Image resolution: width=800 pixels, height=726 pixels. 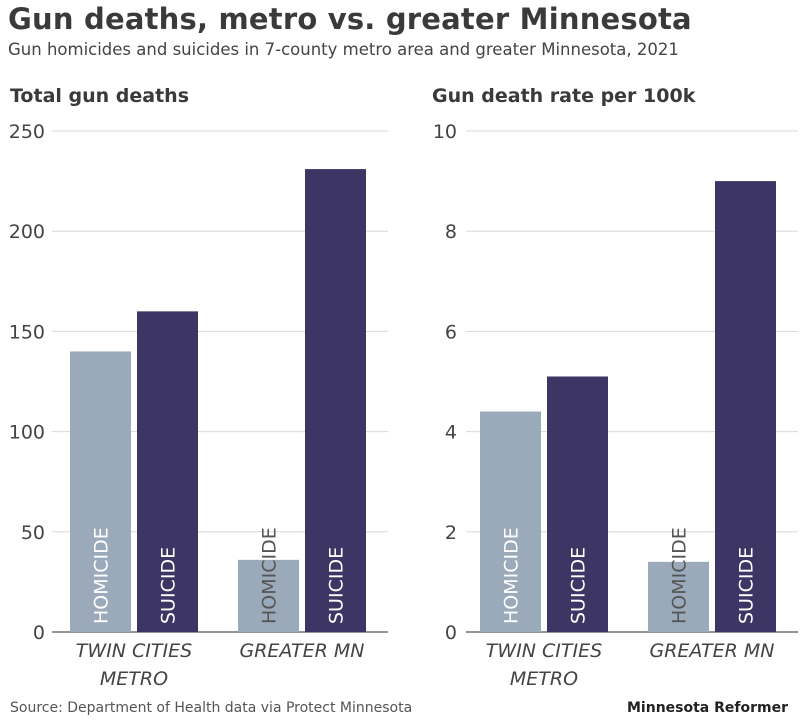 What do you see at coordinates (564, 96) in the screenshot?
I see `right-panel-title: Gun death rate per 100k` at bounding box center [564, 96].